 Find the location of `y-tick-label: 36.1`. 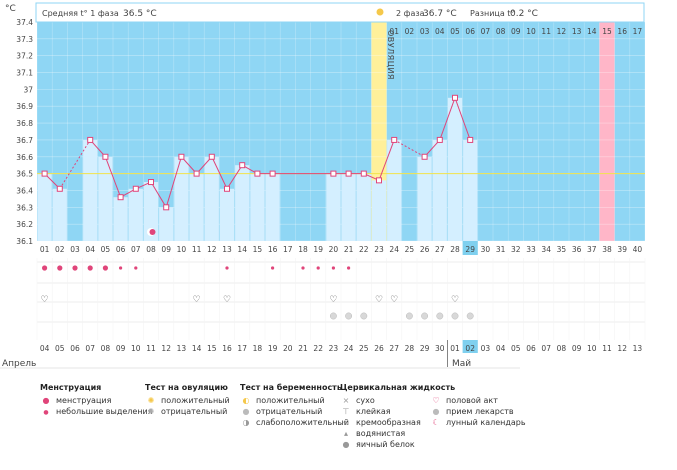

y-tick-label: 36.1 is located at coordinates (24, 241).